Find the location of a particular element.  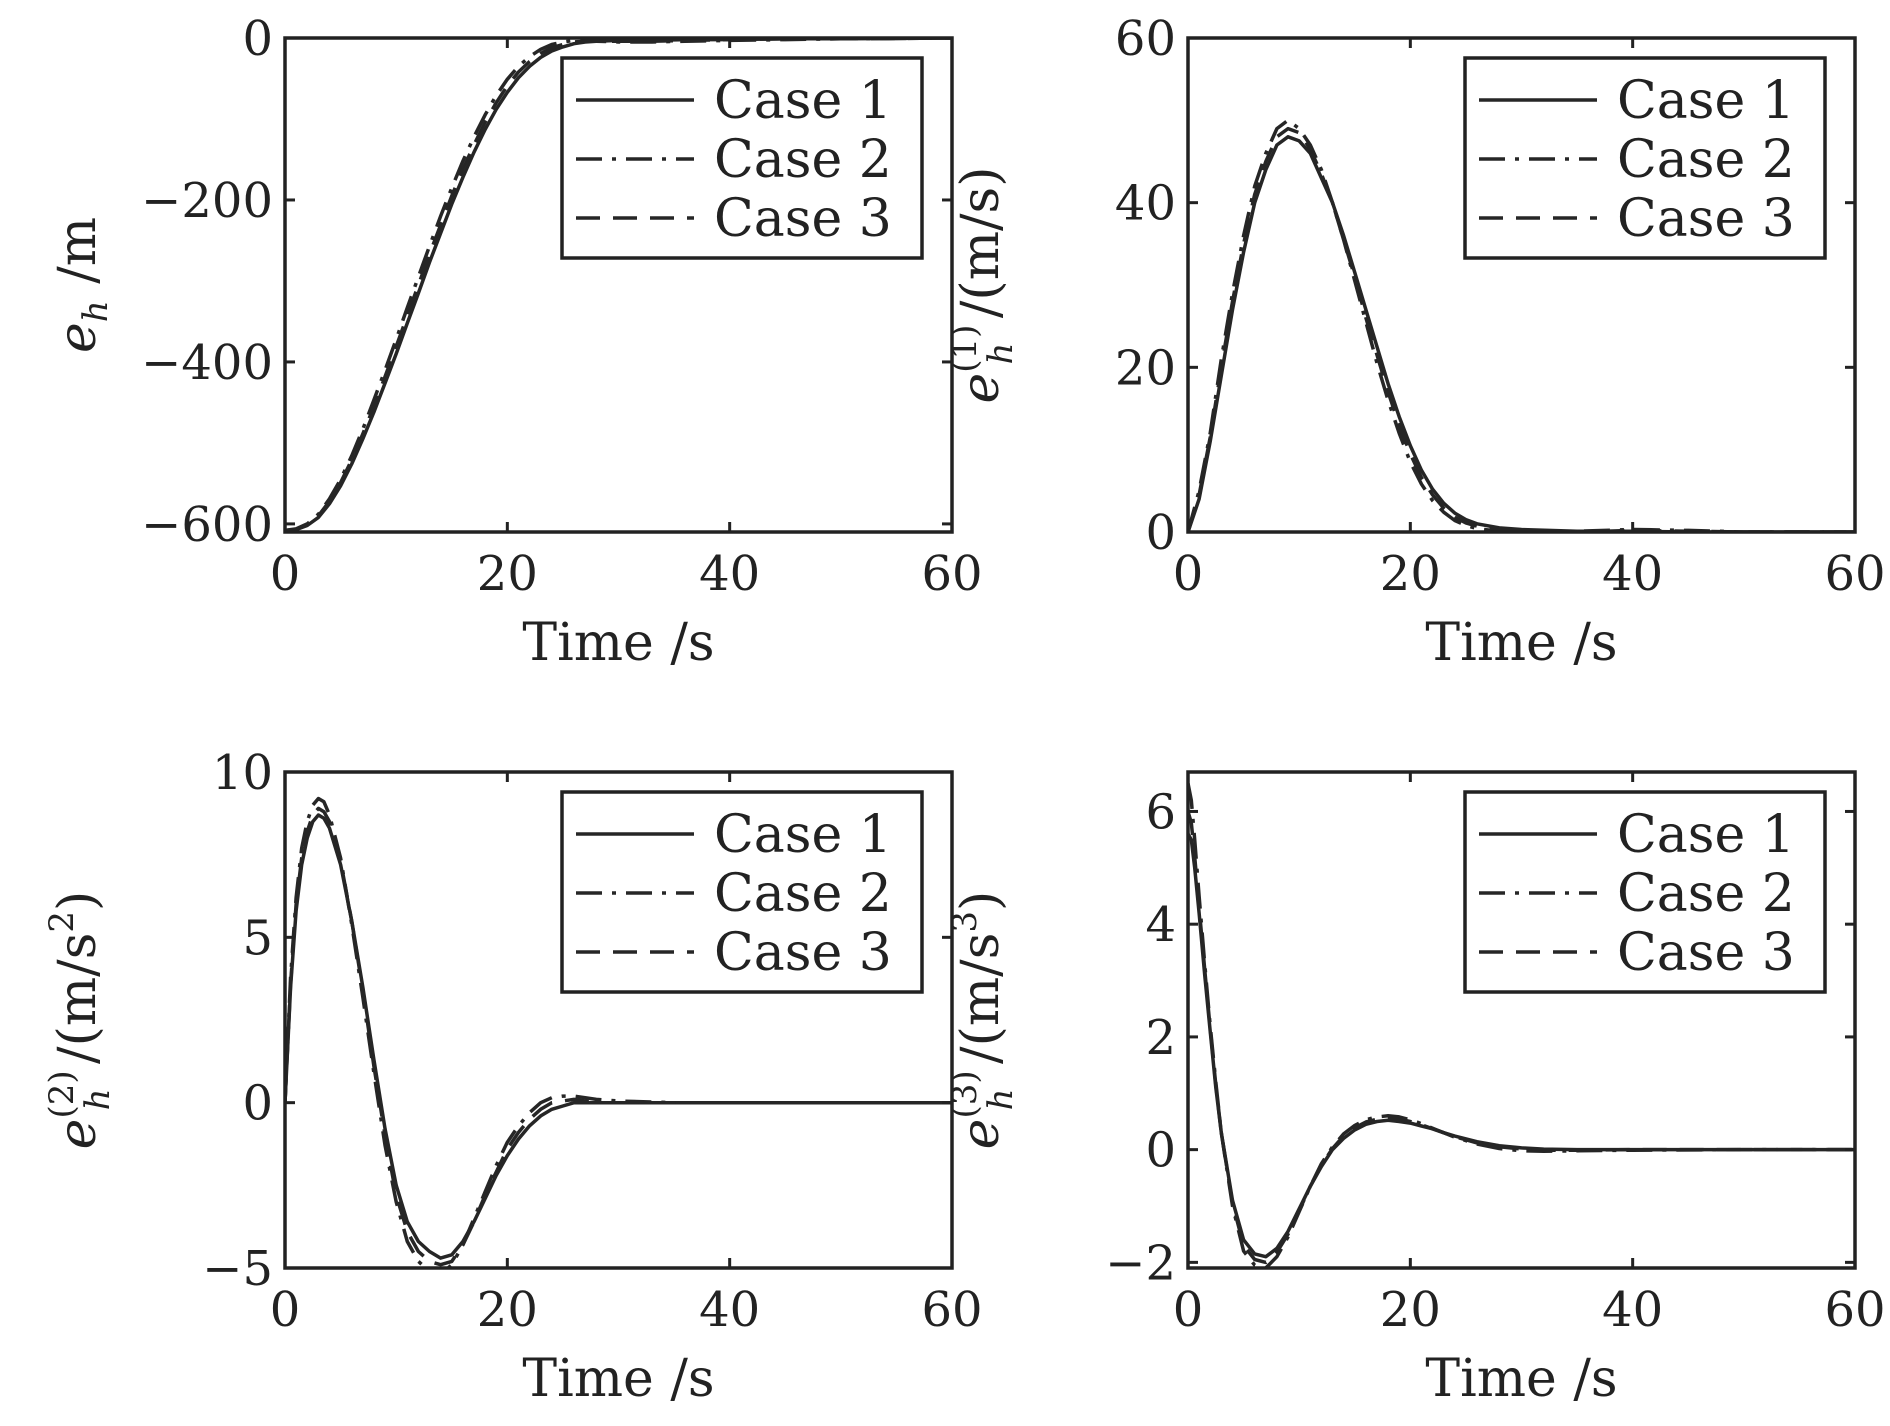

y-tick-label: 10 is located at coordinates (242, 773).